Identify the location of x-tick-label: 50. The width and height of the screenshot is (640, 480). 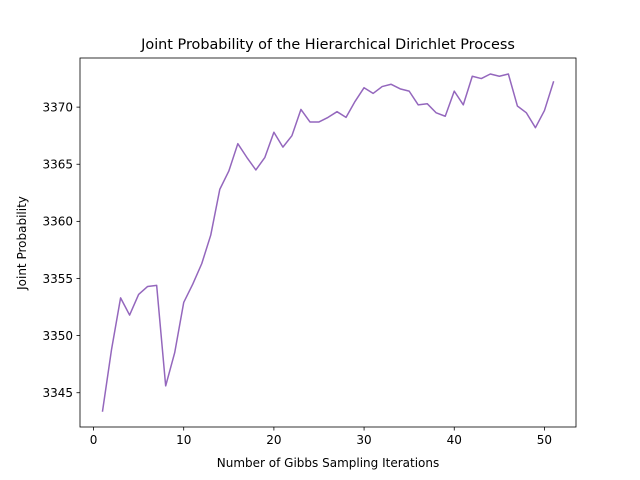
(544, 440).